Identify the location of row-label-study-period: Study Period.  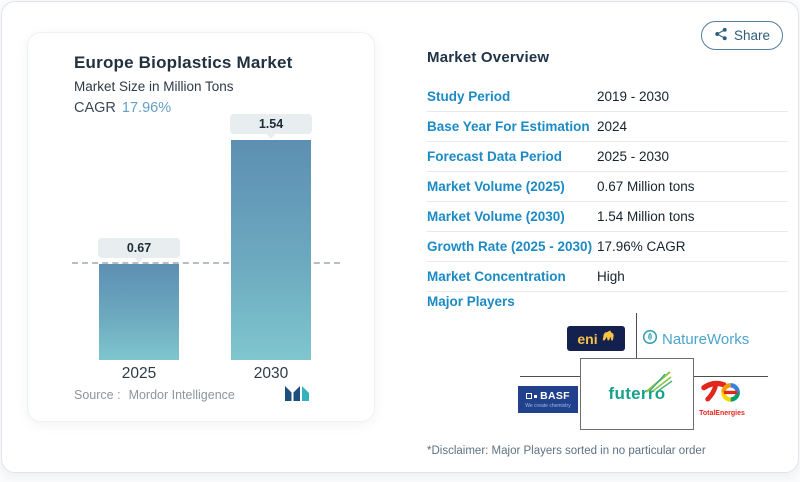
(469, 96).